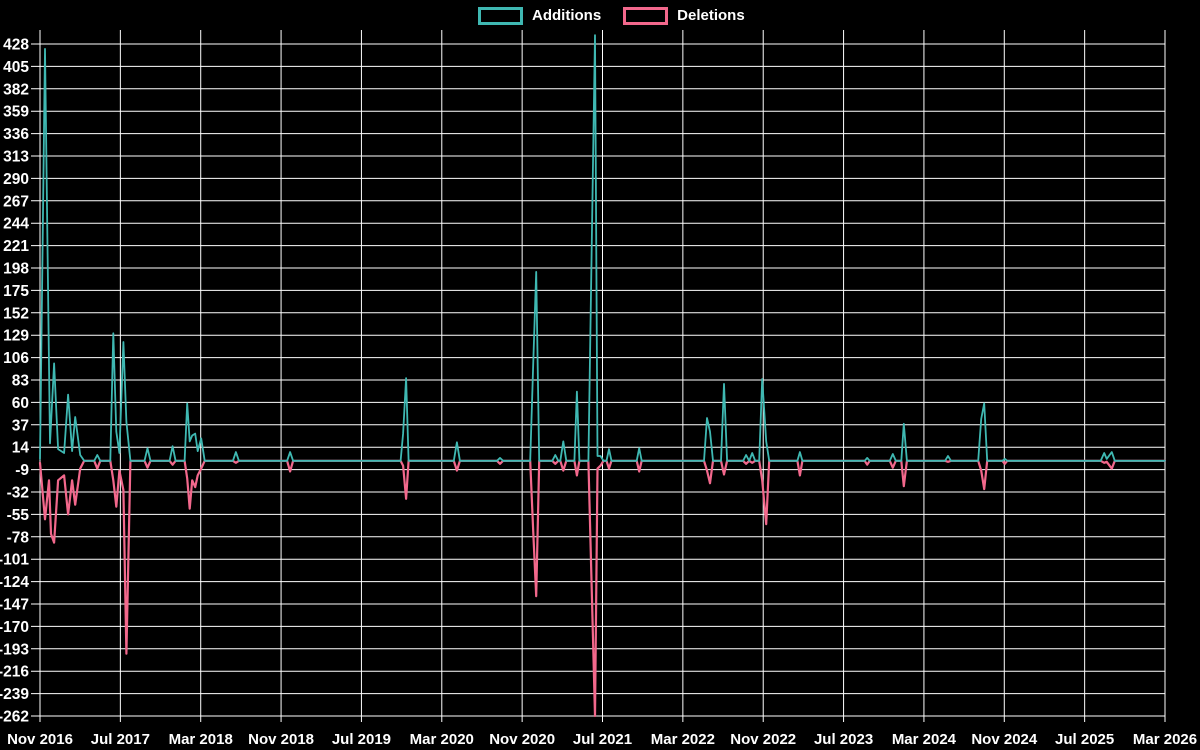 The image size is (1200, 750). Describe the element at coordinates (201, 739) in the screenshot. I see `x-tick-label: Mar 2018` at that location.